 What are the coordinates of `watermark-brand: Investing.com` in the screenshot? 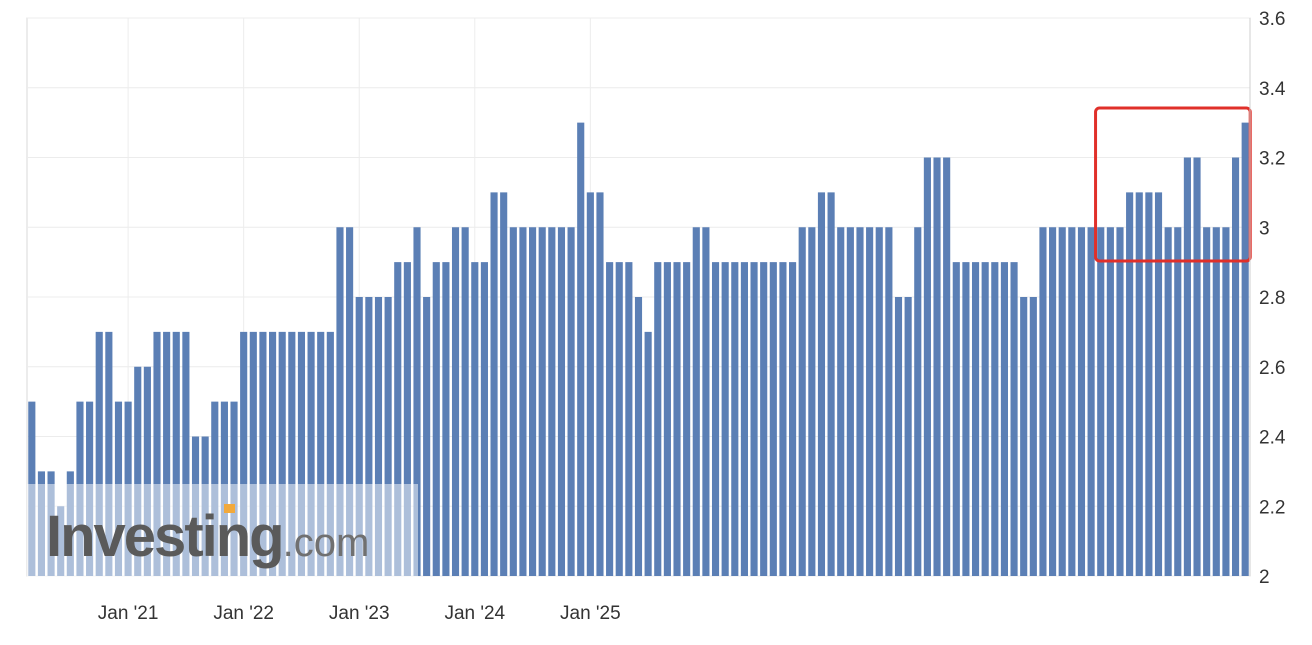 It's located at (207, 536).